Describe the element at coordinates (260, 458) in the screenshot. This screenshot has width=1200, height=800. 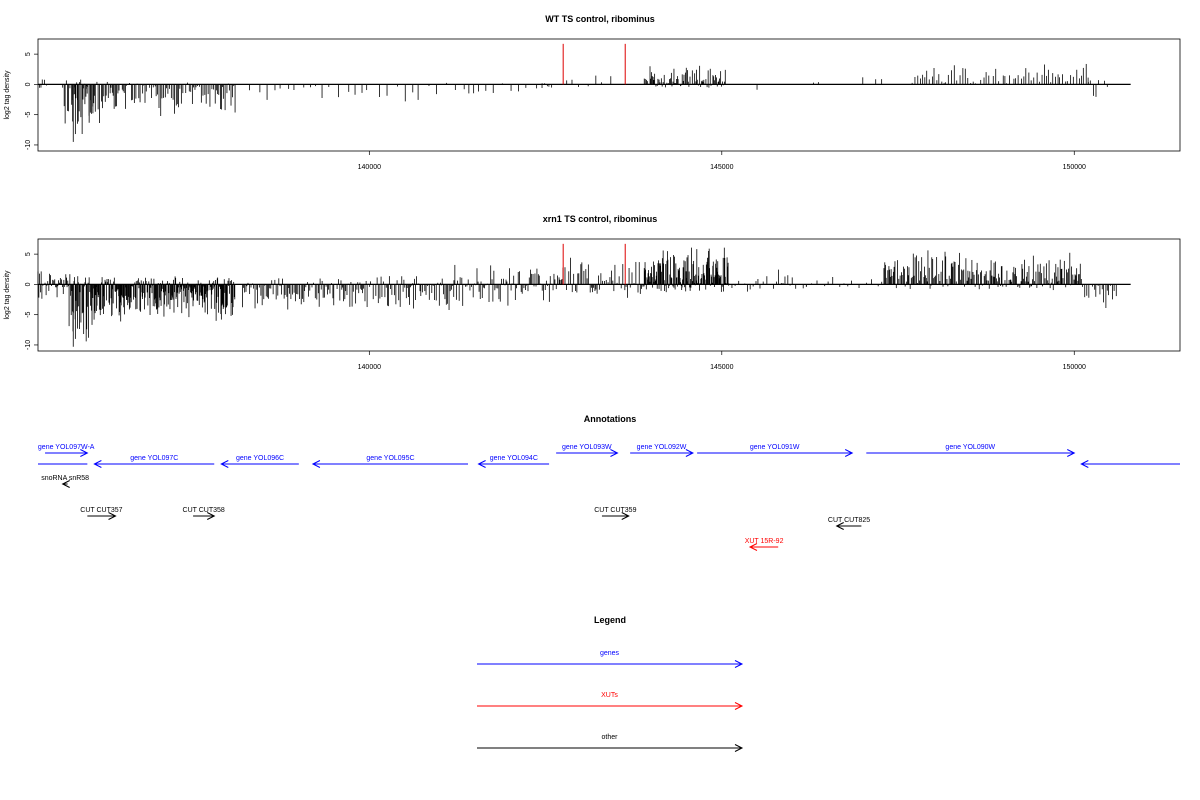
I see `feature-label: gene YOL096C` at that location.